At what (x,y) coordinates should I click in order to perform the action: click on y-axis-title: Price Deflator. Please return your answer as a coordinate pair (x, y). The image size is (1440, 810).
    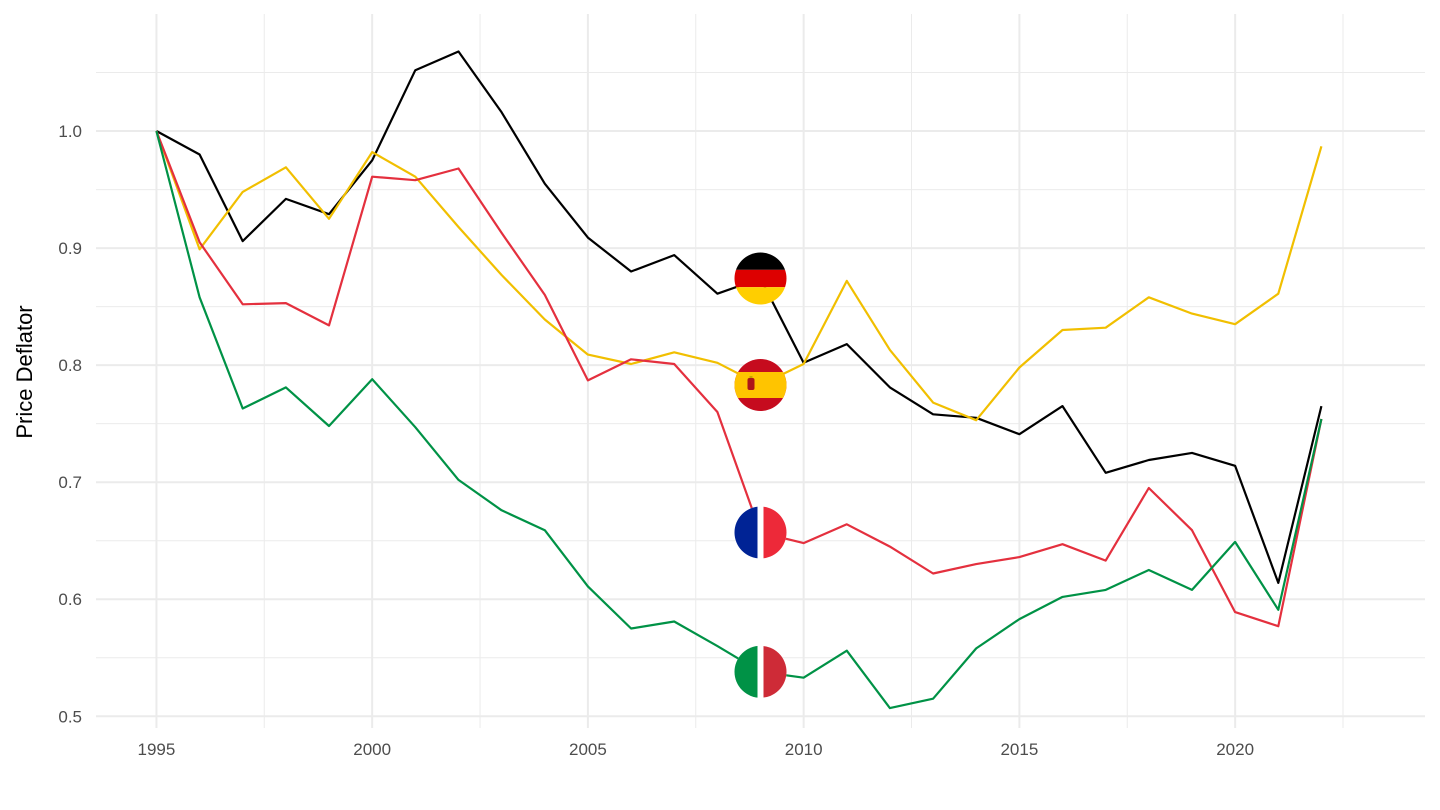
    Looking at the image, I should click on (24, 371).